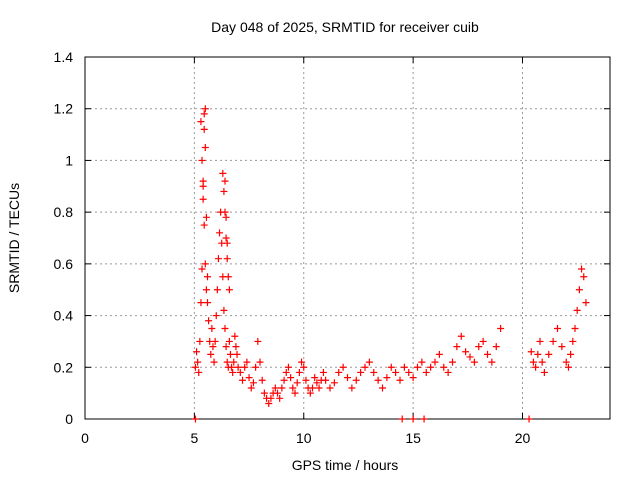 Image resolution: width=640 pixels, height=480 pixels. I want to click on y-tick-label: 0.8, so click(64, 212).